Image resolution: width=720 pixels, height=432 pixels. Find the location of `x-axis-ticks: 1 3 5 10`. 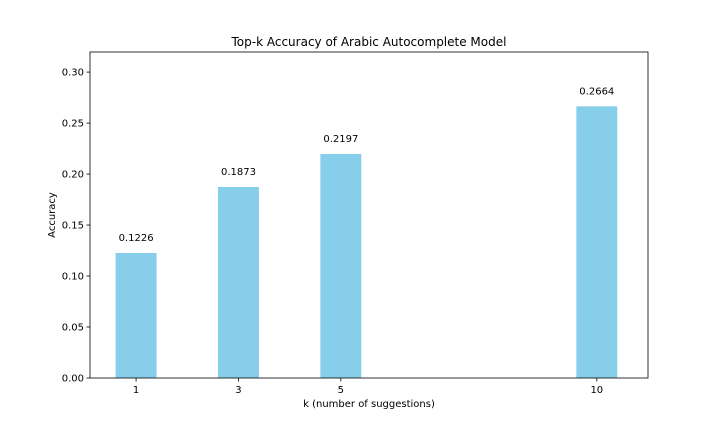

x-axis-ticks: 1 3 5 10 is located at coordinates (368, 387).